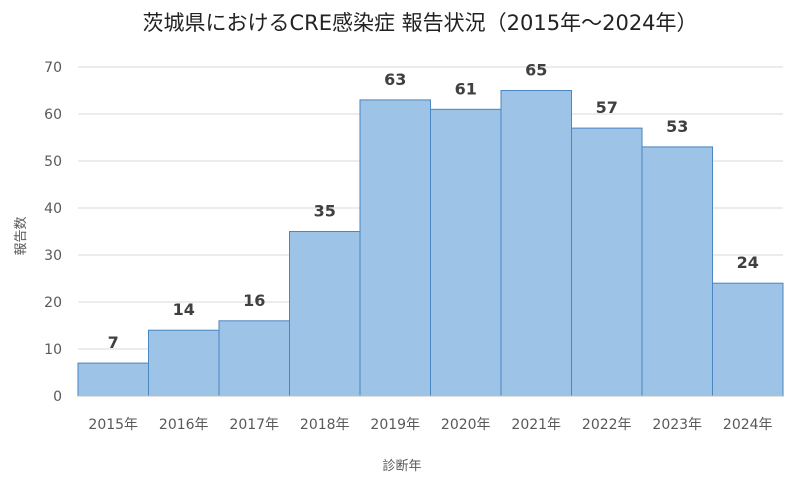 The height and width of the screenshot is (482, 792). Describe the element at coordinates (748, 262) in the screenshot. I see `data-label: 24` at that location.